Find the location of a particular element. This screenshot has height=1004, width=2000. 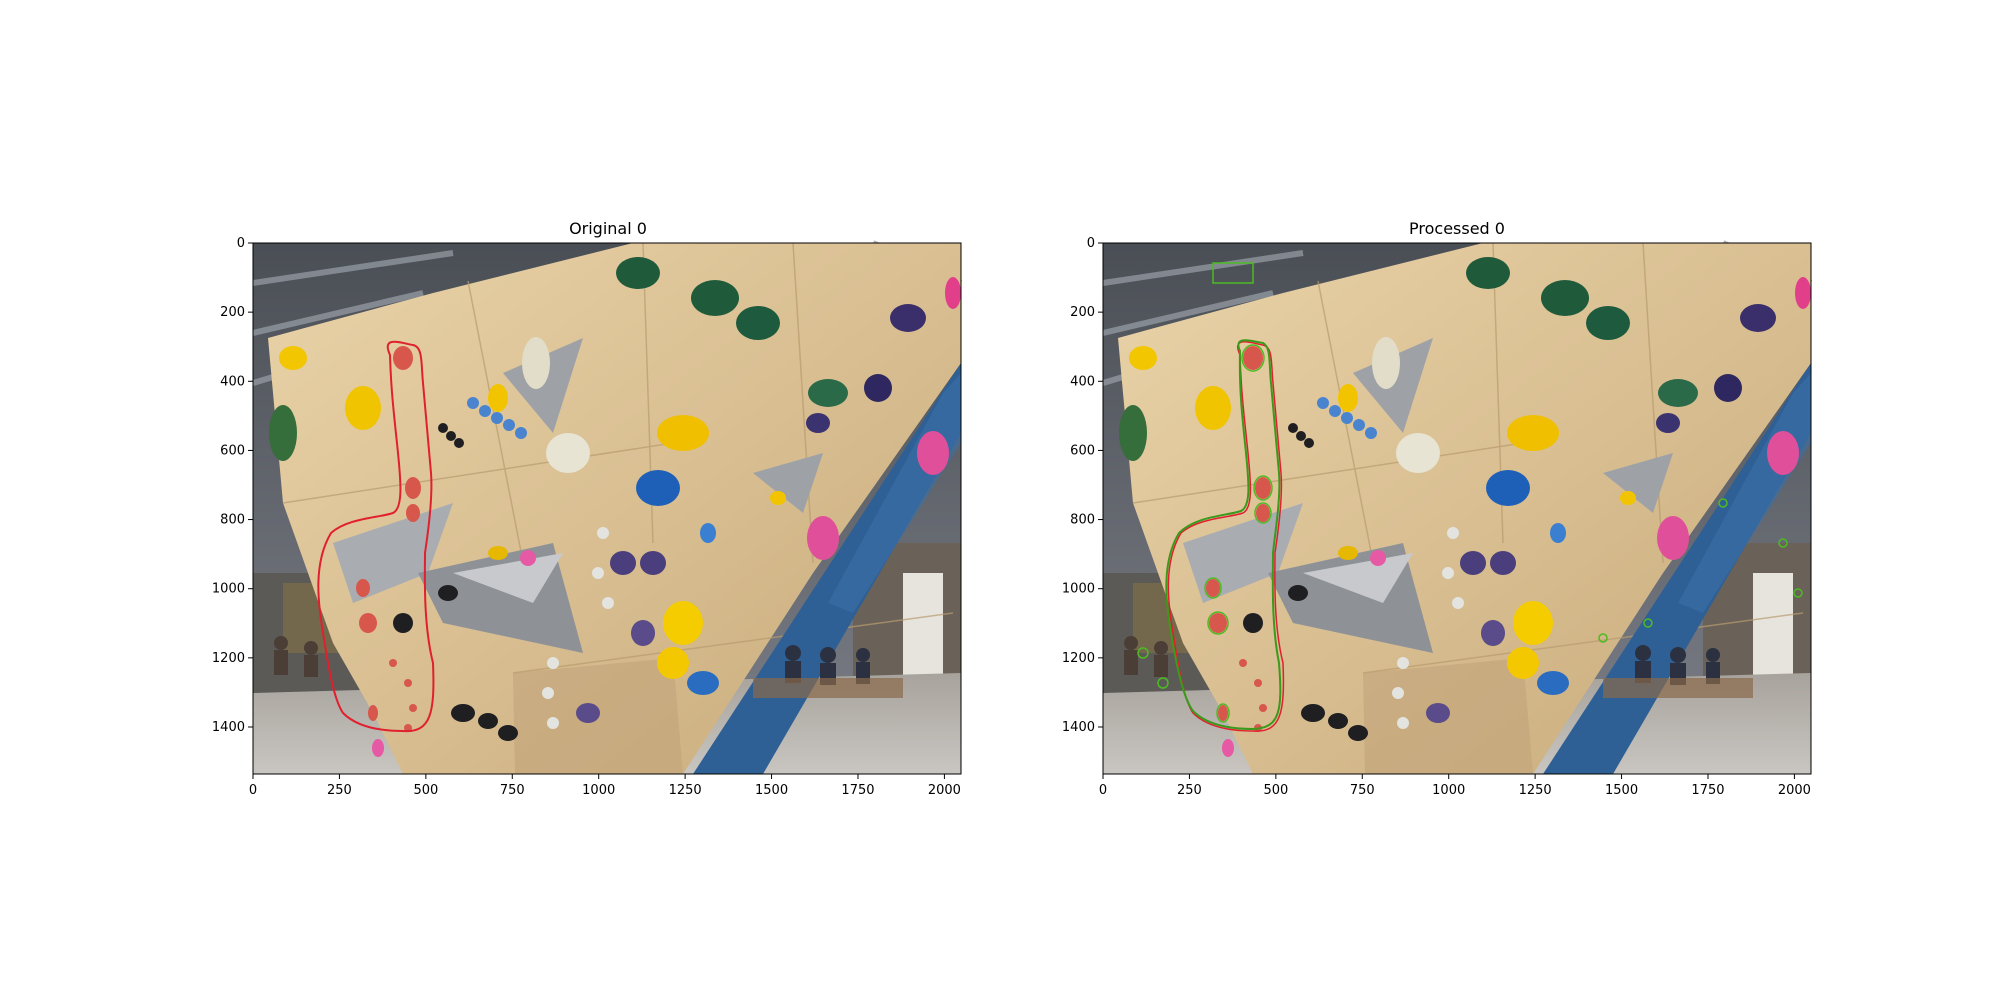

panel-title: Processed 0 is located at coordinates (1457, 228).